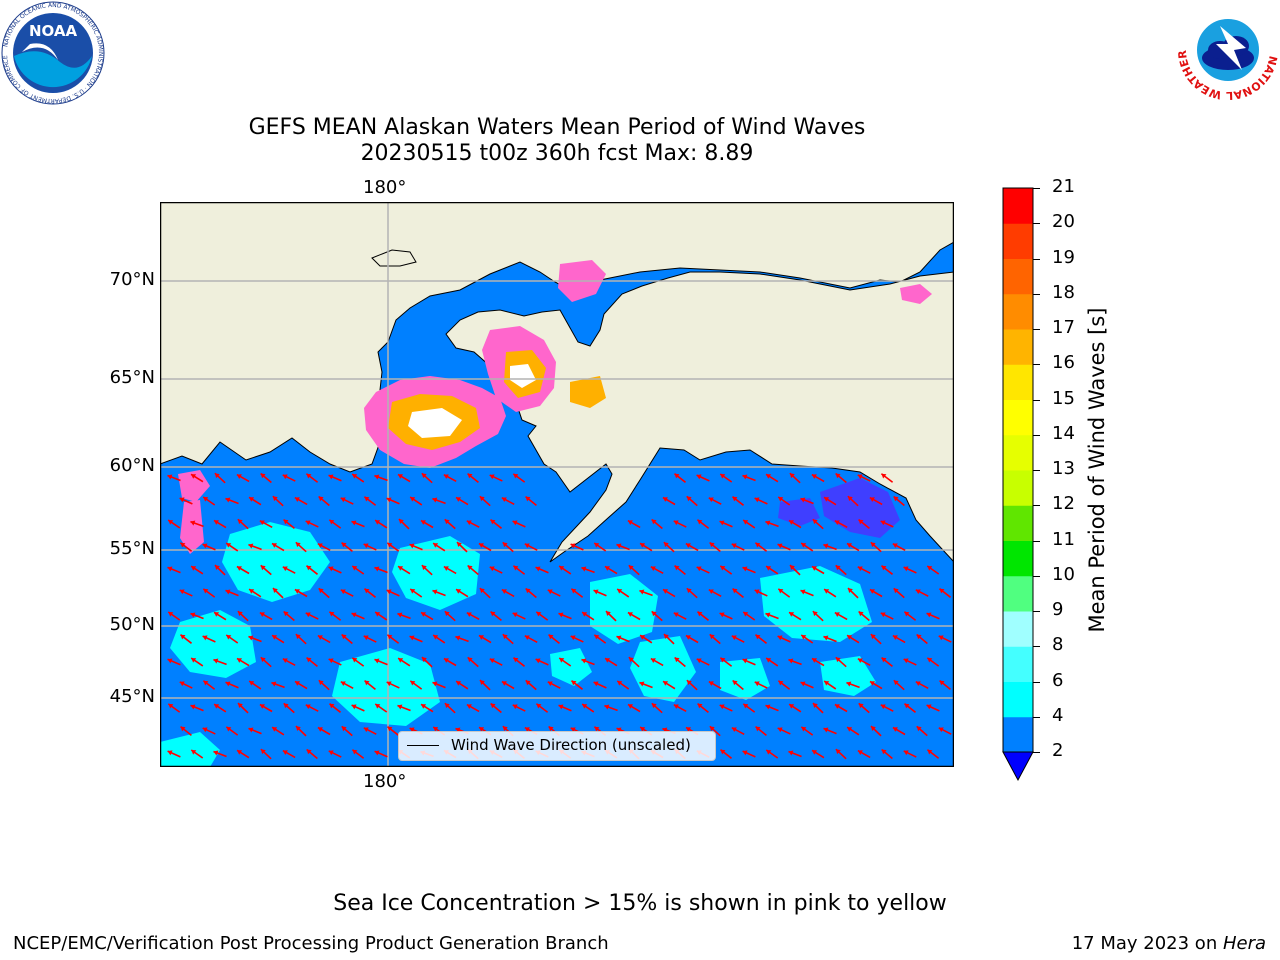 The width and height of the screenshot is (1280, 960). I want to click on lat-label-60n: 60°N, so click(132, 465).